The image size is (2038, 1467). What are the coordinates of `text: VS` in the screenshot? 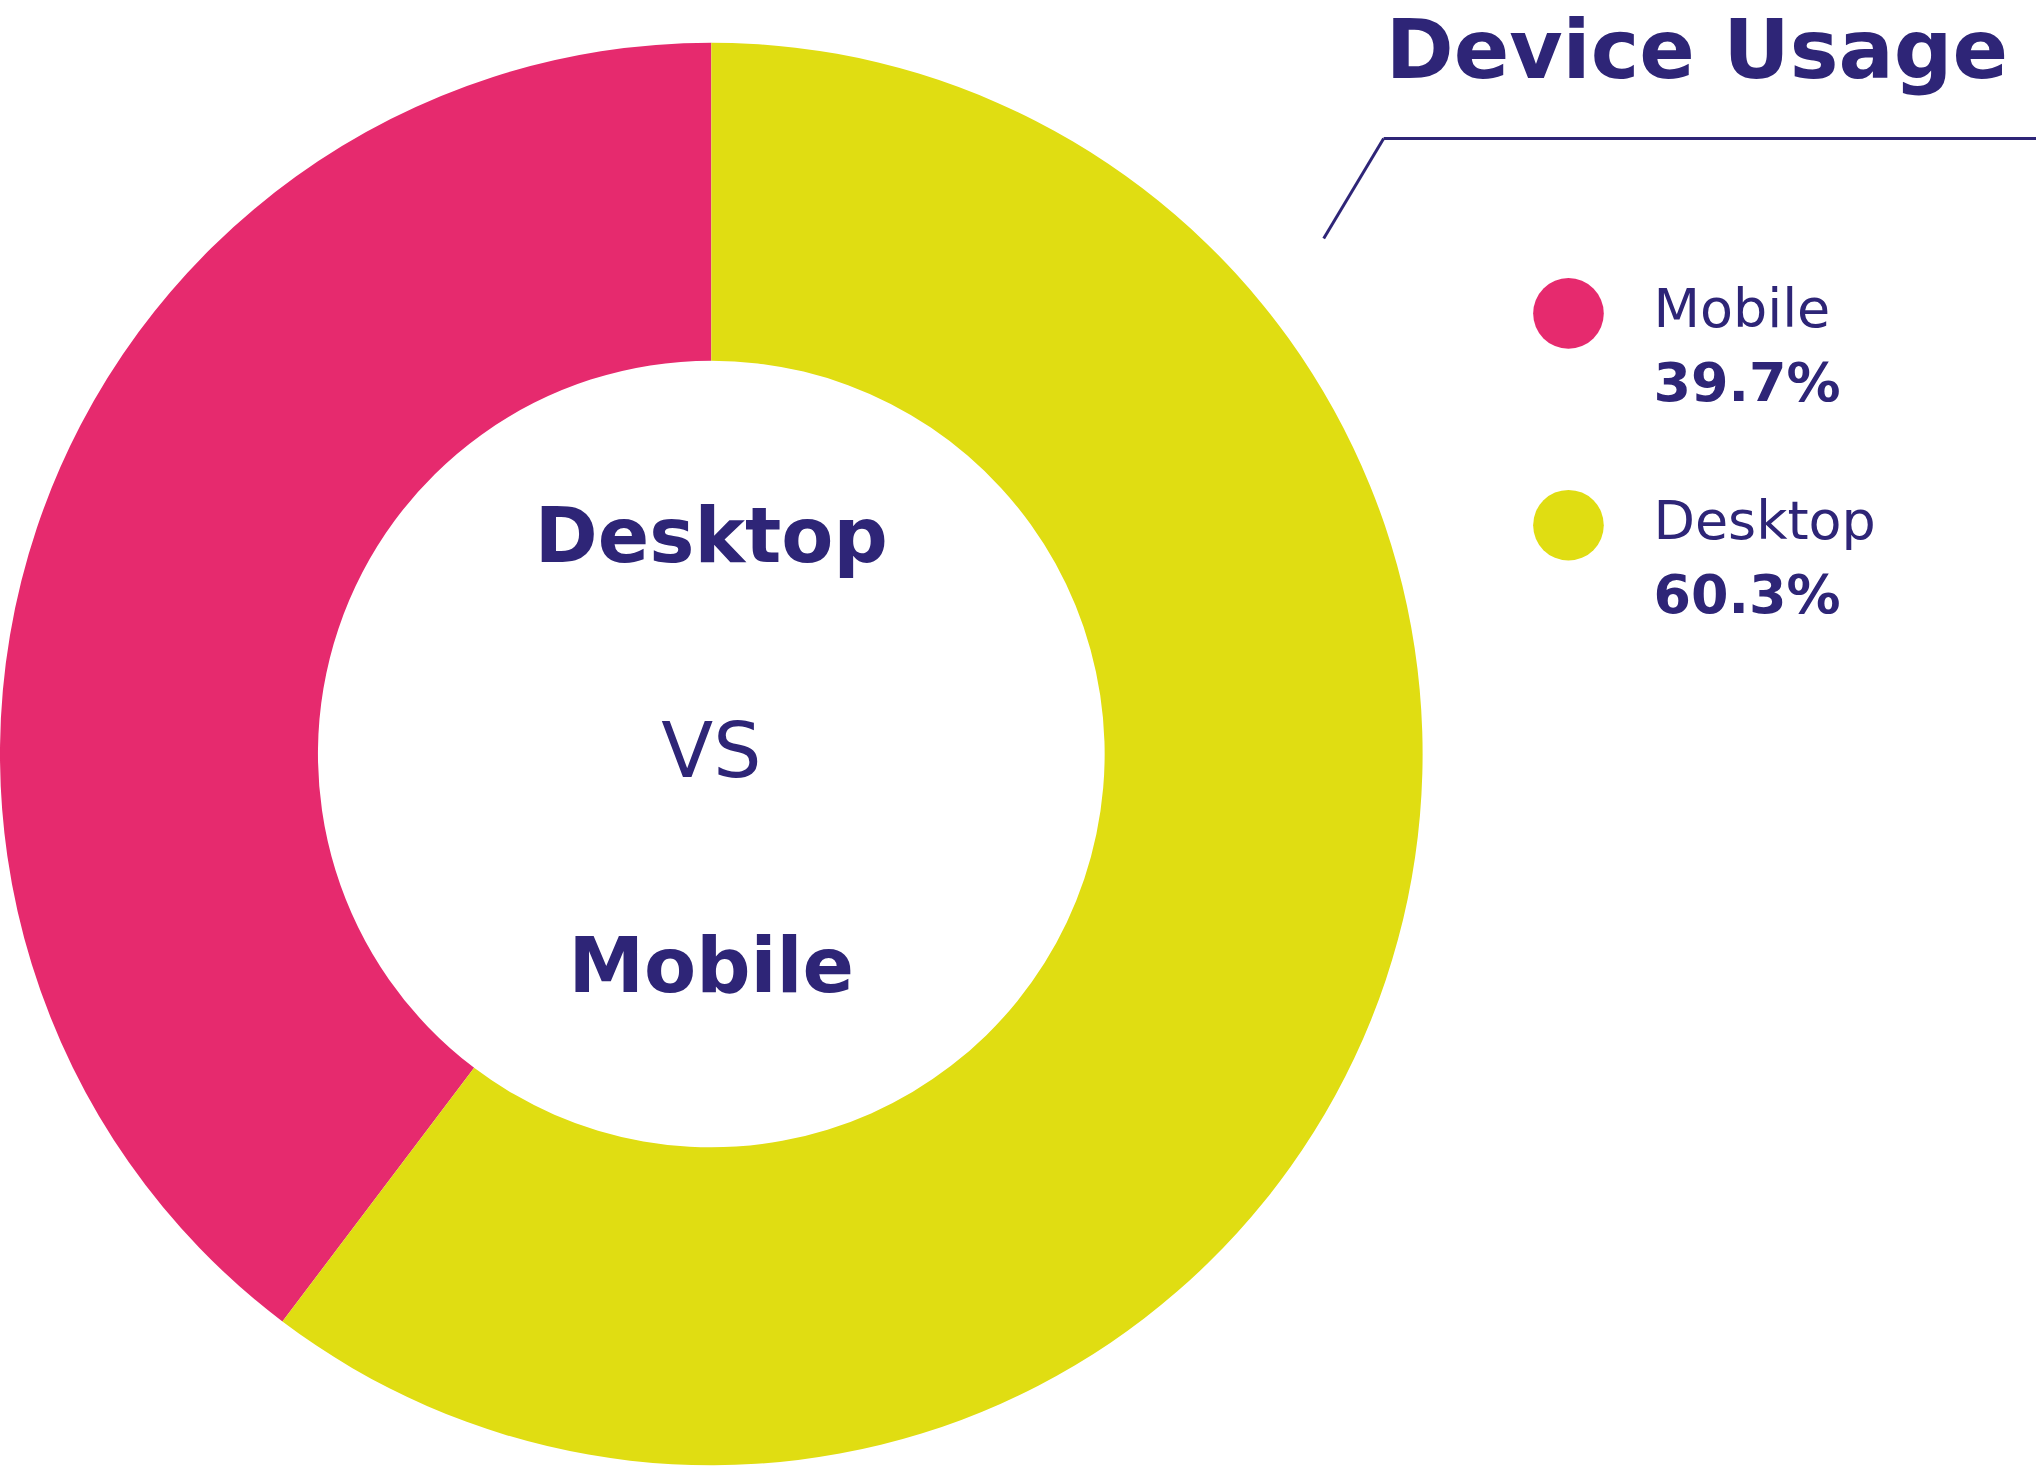 It's located at (711, 750).